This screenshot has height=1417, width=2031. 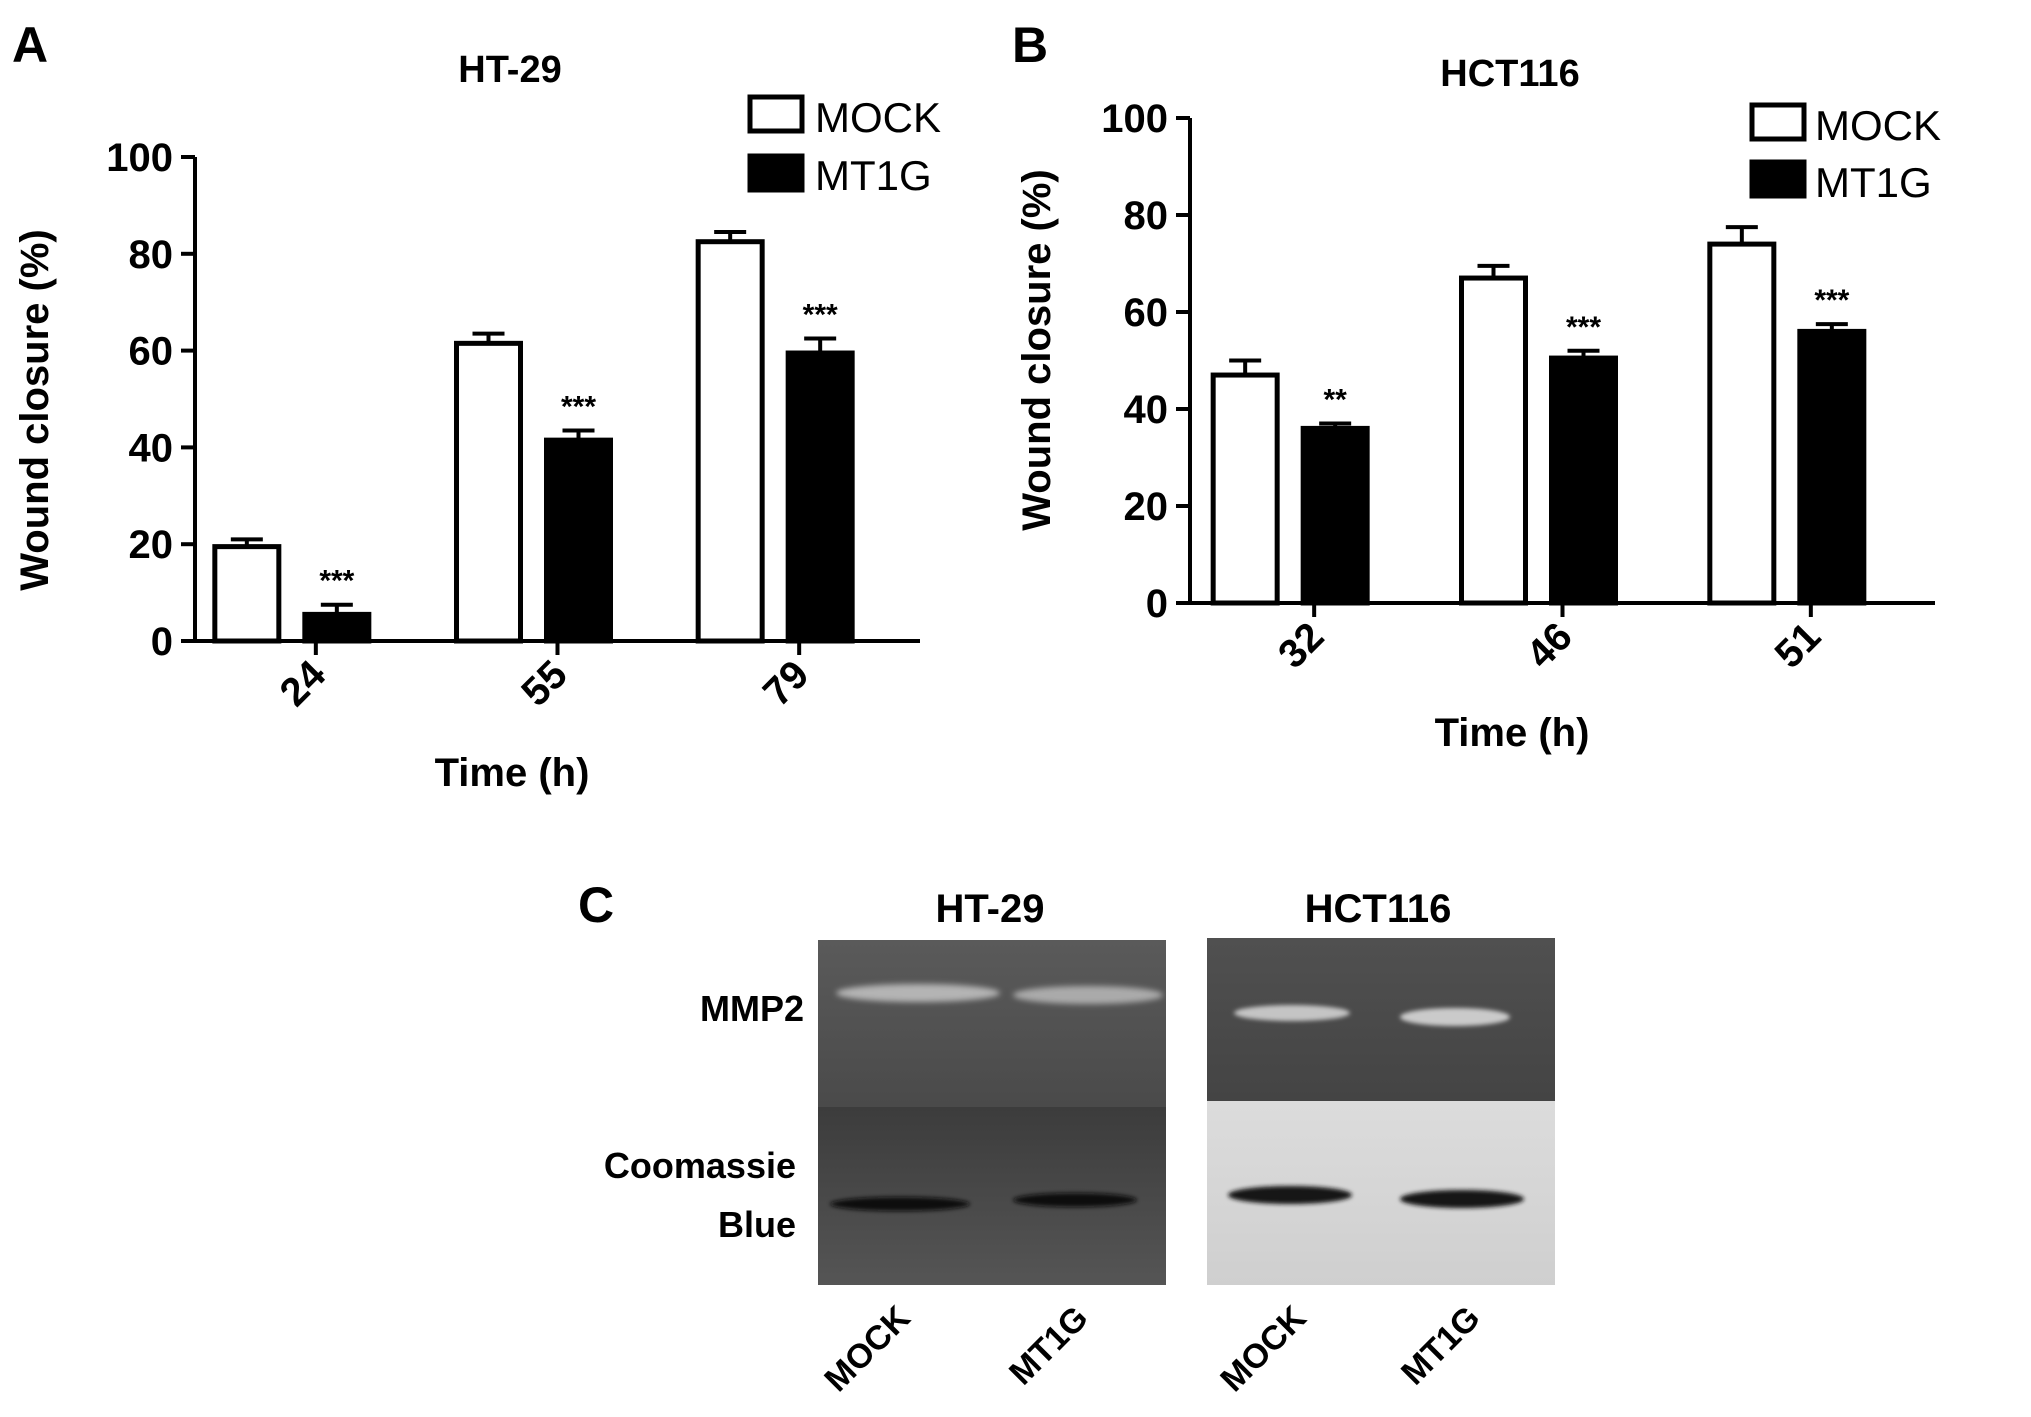 What do you see at coordinates (1301, 645) in the screenshot?
I see `chart-b-xtick-label: 32` at bounding box center [1301, 645].